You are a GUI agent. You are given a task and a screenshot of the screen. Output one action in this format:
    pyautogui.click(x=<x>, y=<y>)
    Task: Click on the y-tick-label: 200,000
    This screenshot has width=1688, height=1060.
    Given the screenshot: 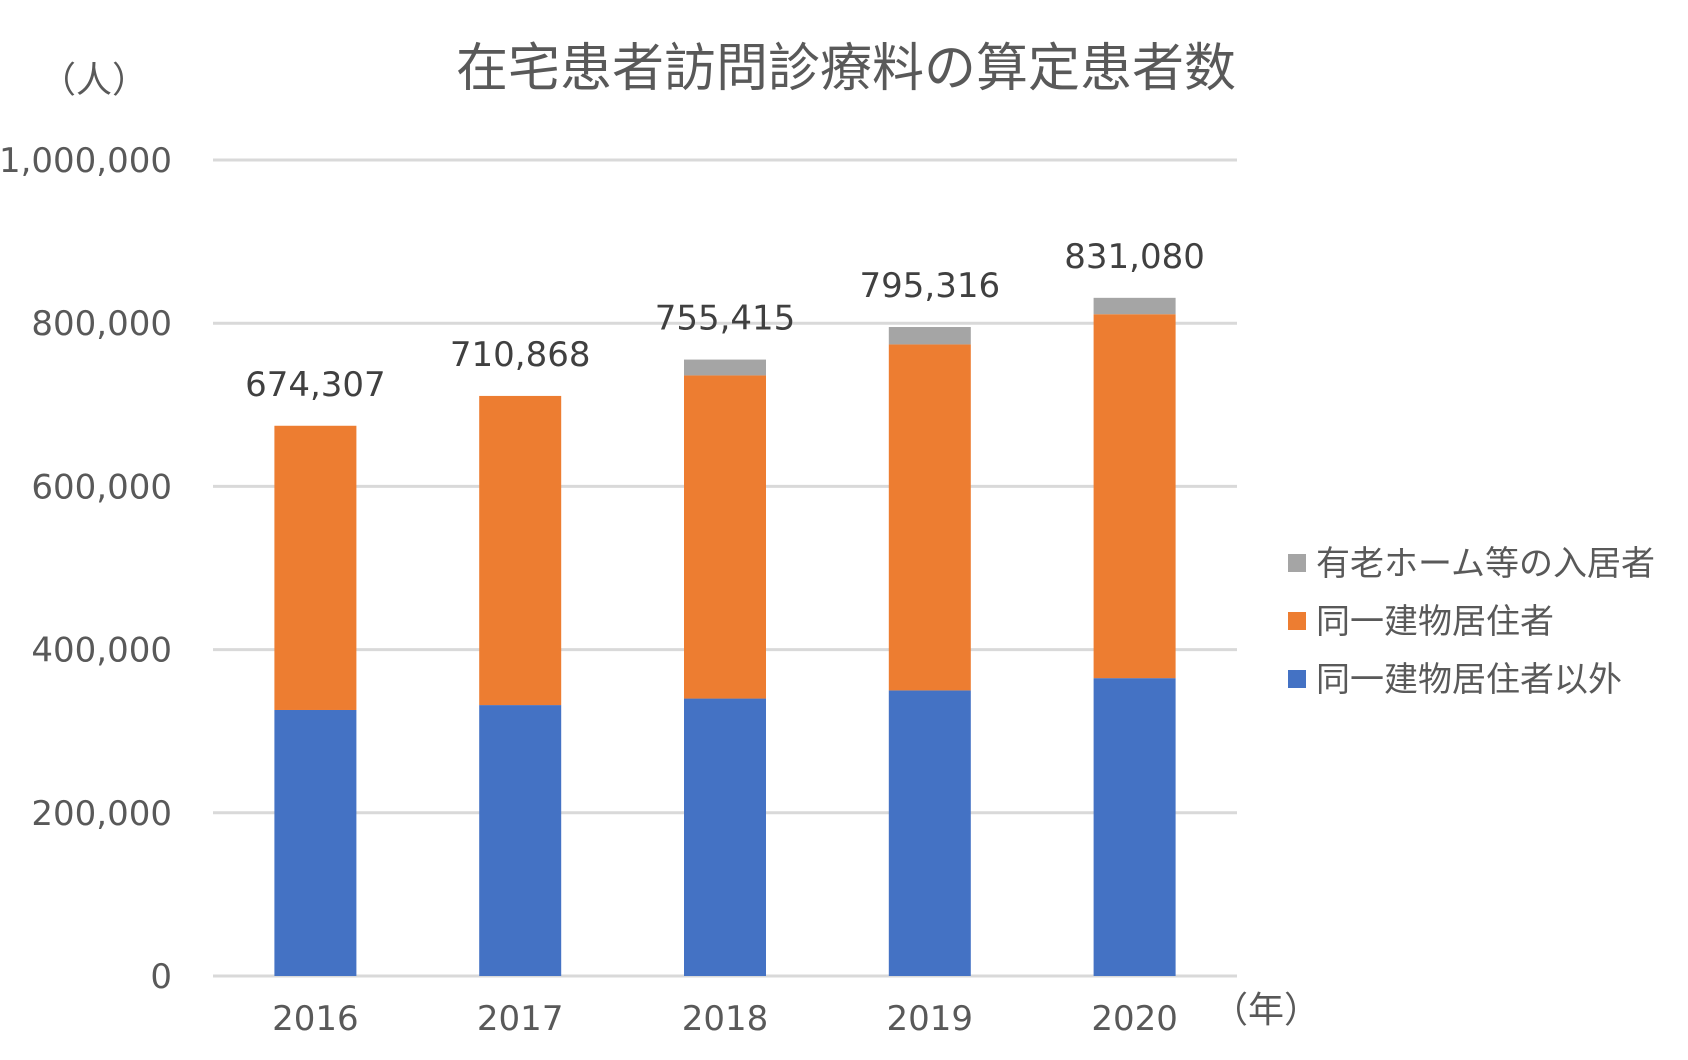 What is the action you would take?
    pyautogui.click(x=101, y=814)
    